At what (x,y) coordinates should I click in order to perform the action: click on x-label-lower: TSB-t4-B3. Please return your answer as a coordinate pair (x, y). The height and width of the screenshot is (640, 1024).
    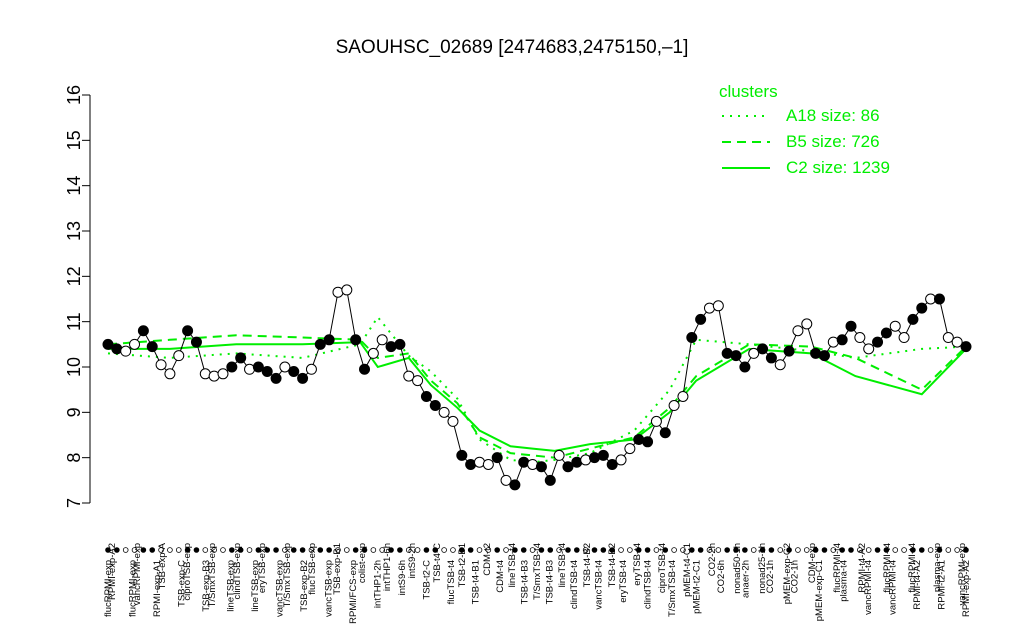
    Looking at the image, I should click on (549, 582).